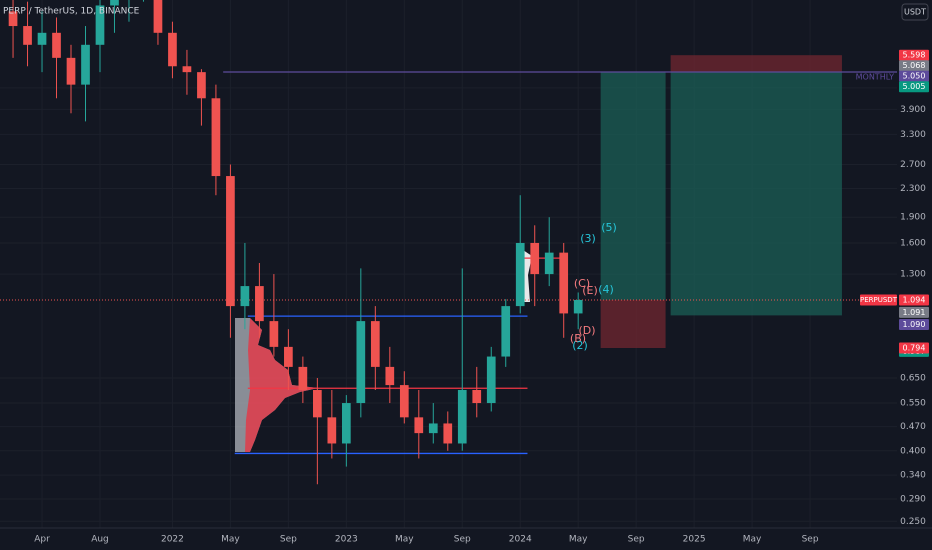 The width and height of the screenshot is (932, 550). Describe the element at coordinates (913, 476) in the screenshot. I see `y-tick-label: 0.340` at that location.